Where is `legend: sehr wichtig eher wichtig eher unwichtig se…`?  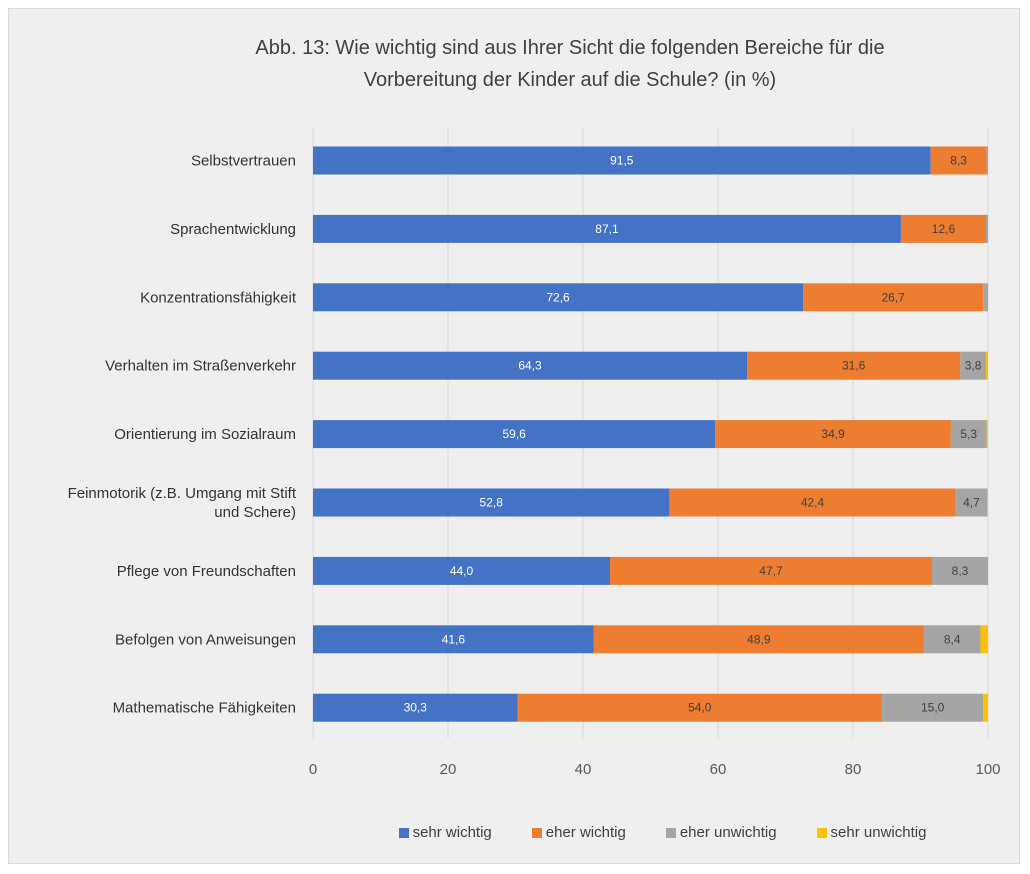
legend: sehr wichtig eher wichtig eher unwichtig se… is located at coordinates (515, 832).